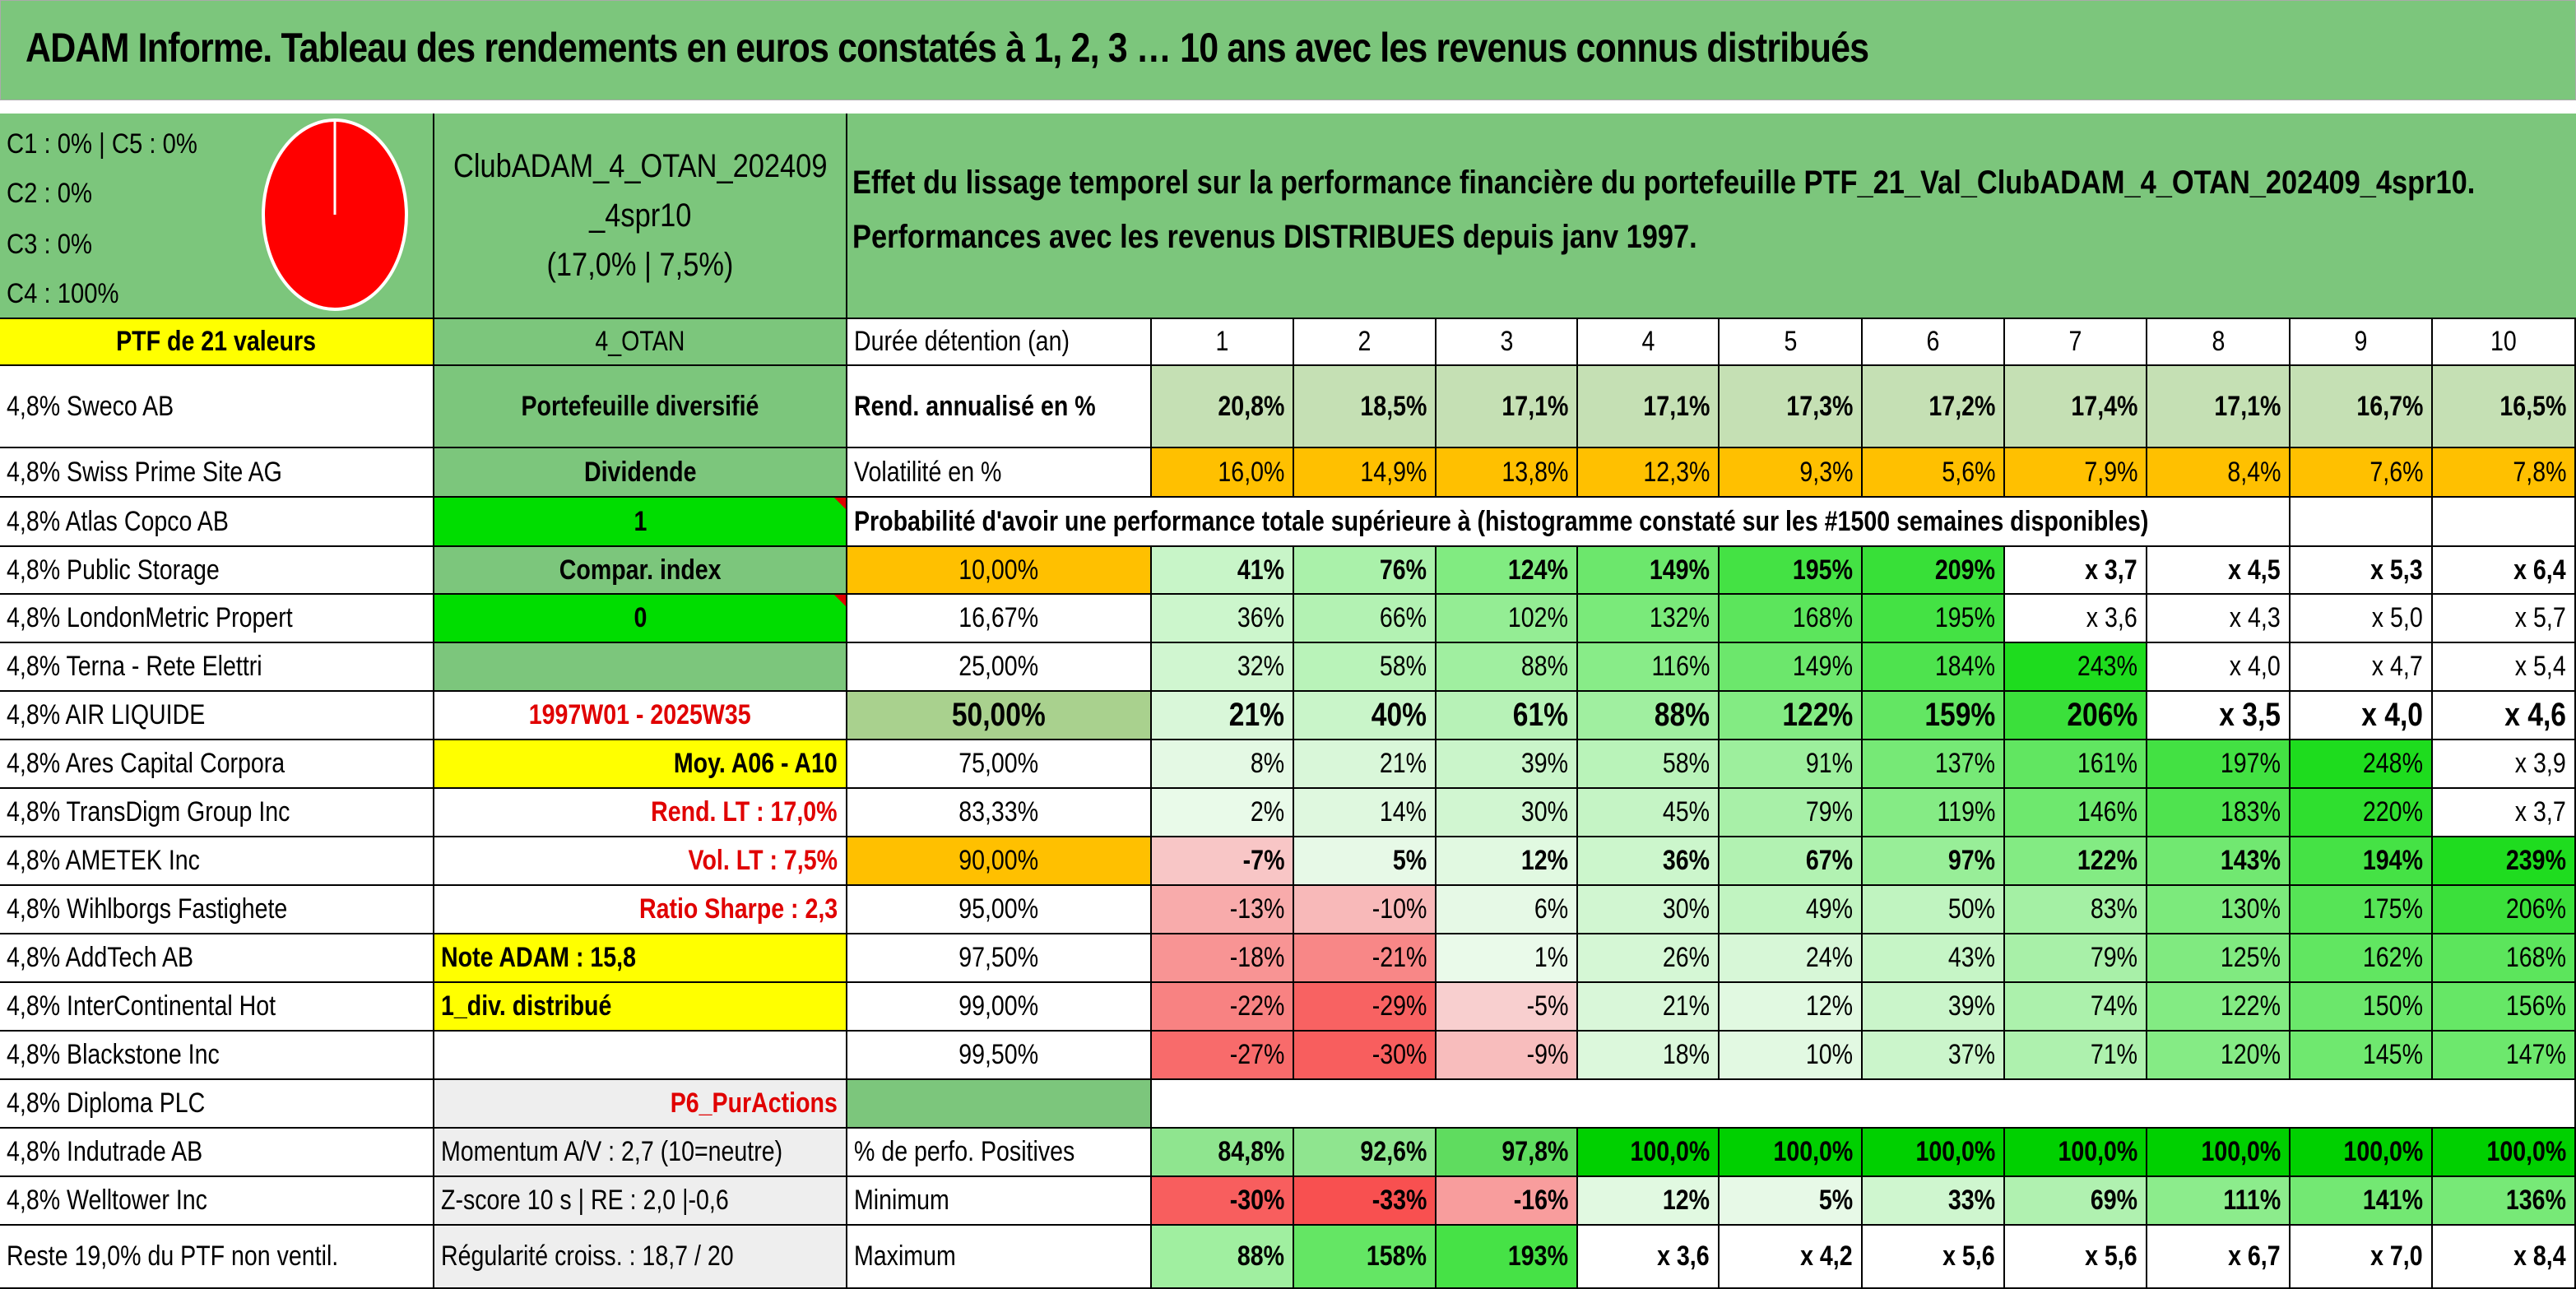  I want to click on proba-value-text: 206%, so click(2102, 715).